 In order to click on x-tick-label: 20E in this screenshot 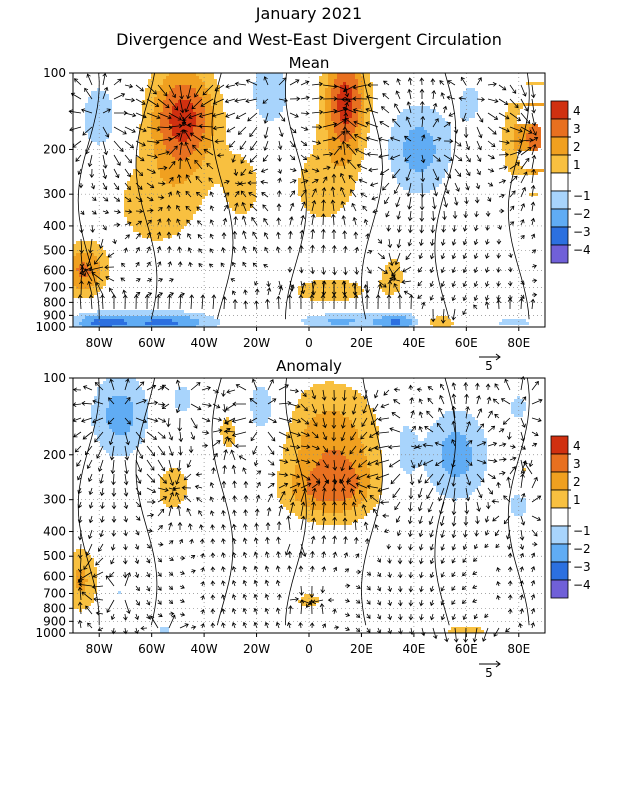, I will do `click(361, 343)`.